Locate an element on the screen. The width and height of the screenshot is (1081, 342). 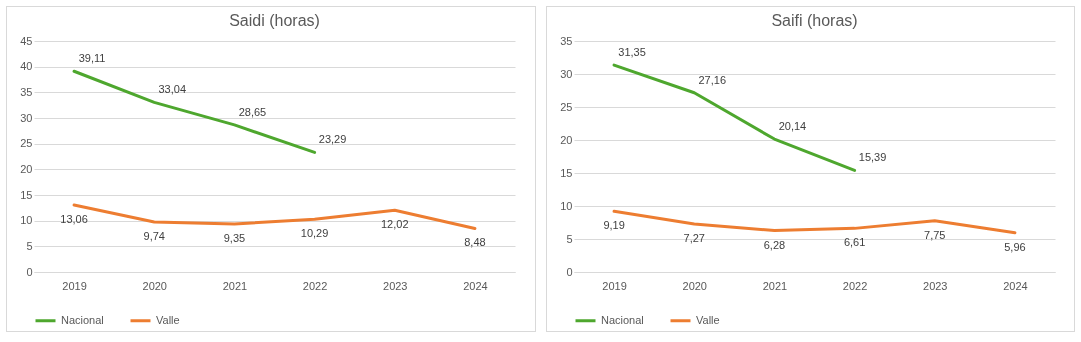
data-label: 28,65 is located at coordinates (252, 111).